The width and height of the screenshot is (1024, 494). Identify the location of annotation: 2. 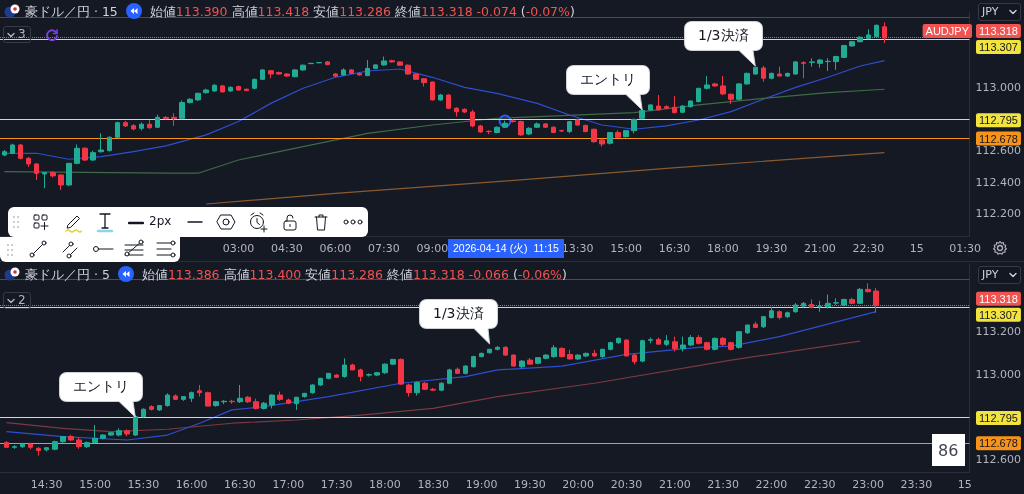
(22, 300).